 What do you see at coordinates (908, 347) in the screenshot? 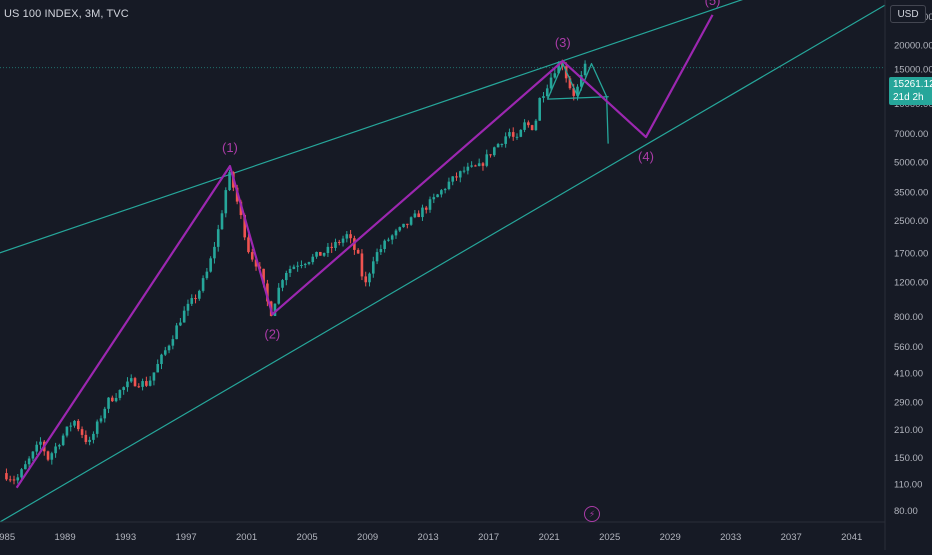
I see `y-tick-label: 560.00` at bounding box center [908, 347].